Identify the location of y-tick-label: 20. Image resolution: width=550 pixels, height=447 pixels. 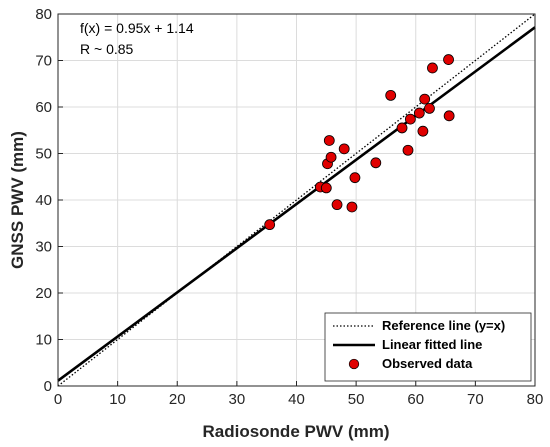
(43, 293).